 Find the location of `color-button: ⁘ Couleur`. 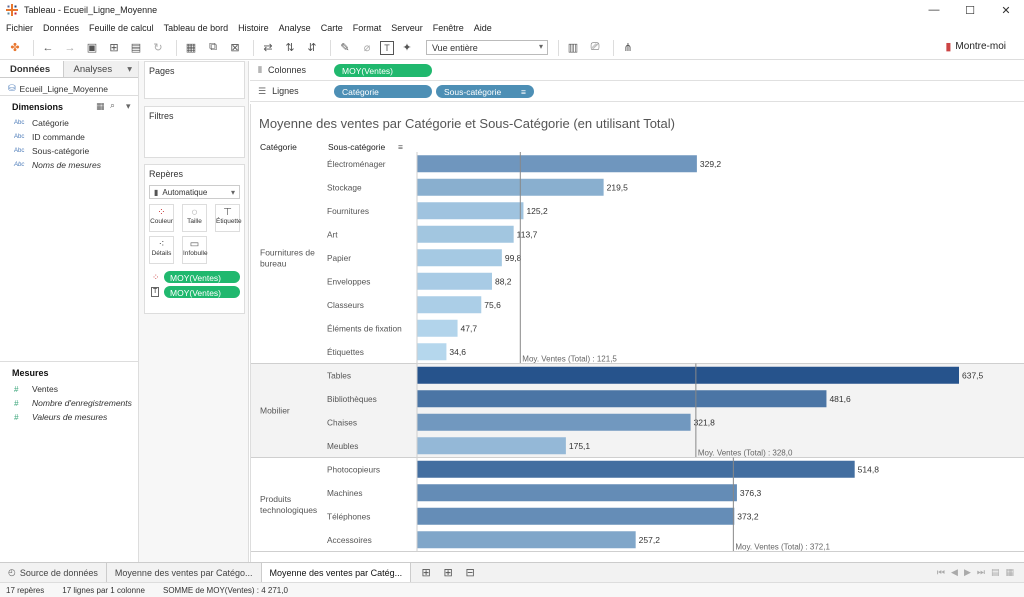

color-button: ⁘ Couleur is located at coordinates (161, 218).